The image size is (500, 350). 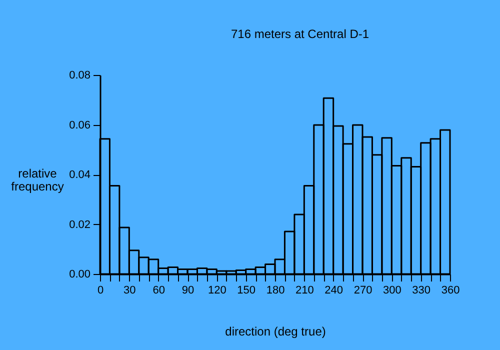 What do you see at coordinates (392, 290) in the screenshot?
I see `x-tick-label: 300` at bounding box center [392, 290].